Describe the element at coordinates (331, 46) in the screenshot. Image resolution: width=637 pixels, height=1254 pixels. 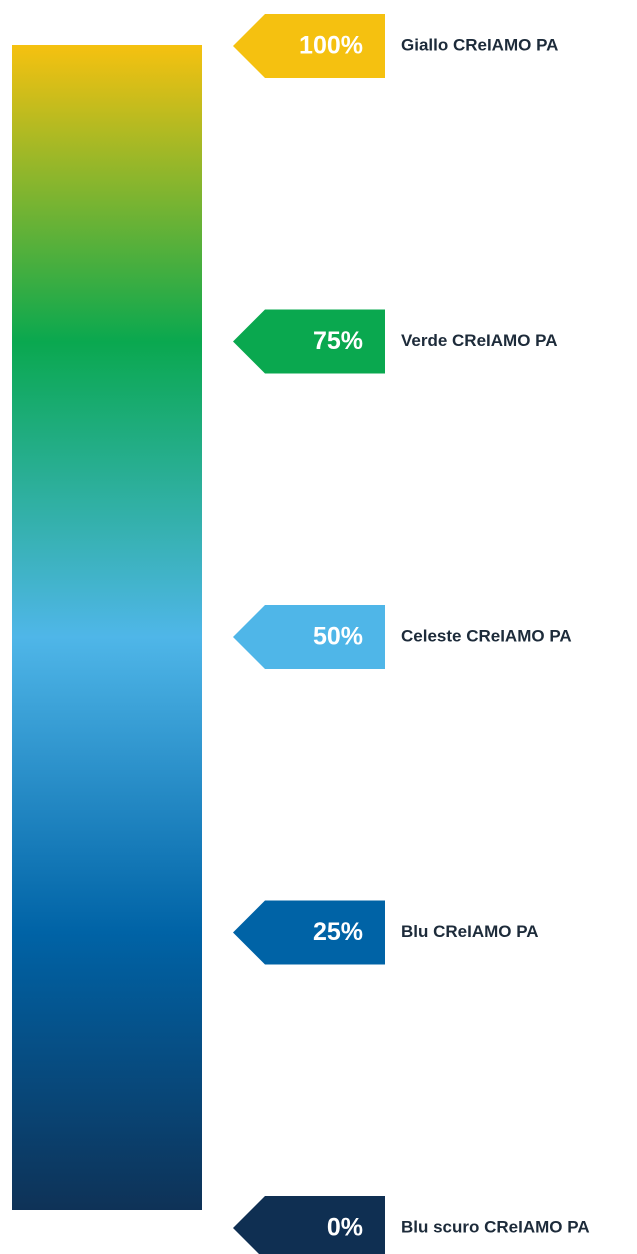
I see `tag-percent: 100%` at that location.